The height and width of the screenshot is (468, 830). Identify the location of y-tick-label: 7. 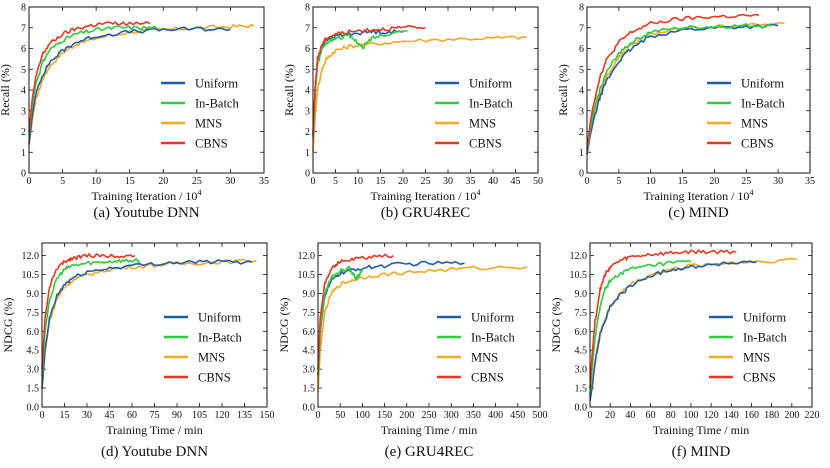
(23, 28).